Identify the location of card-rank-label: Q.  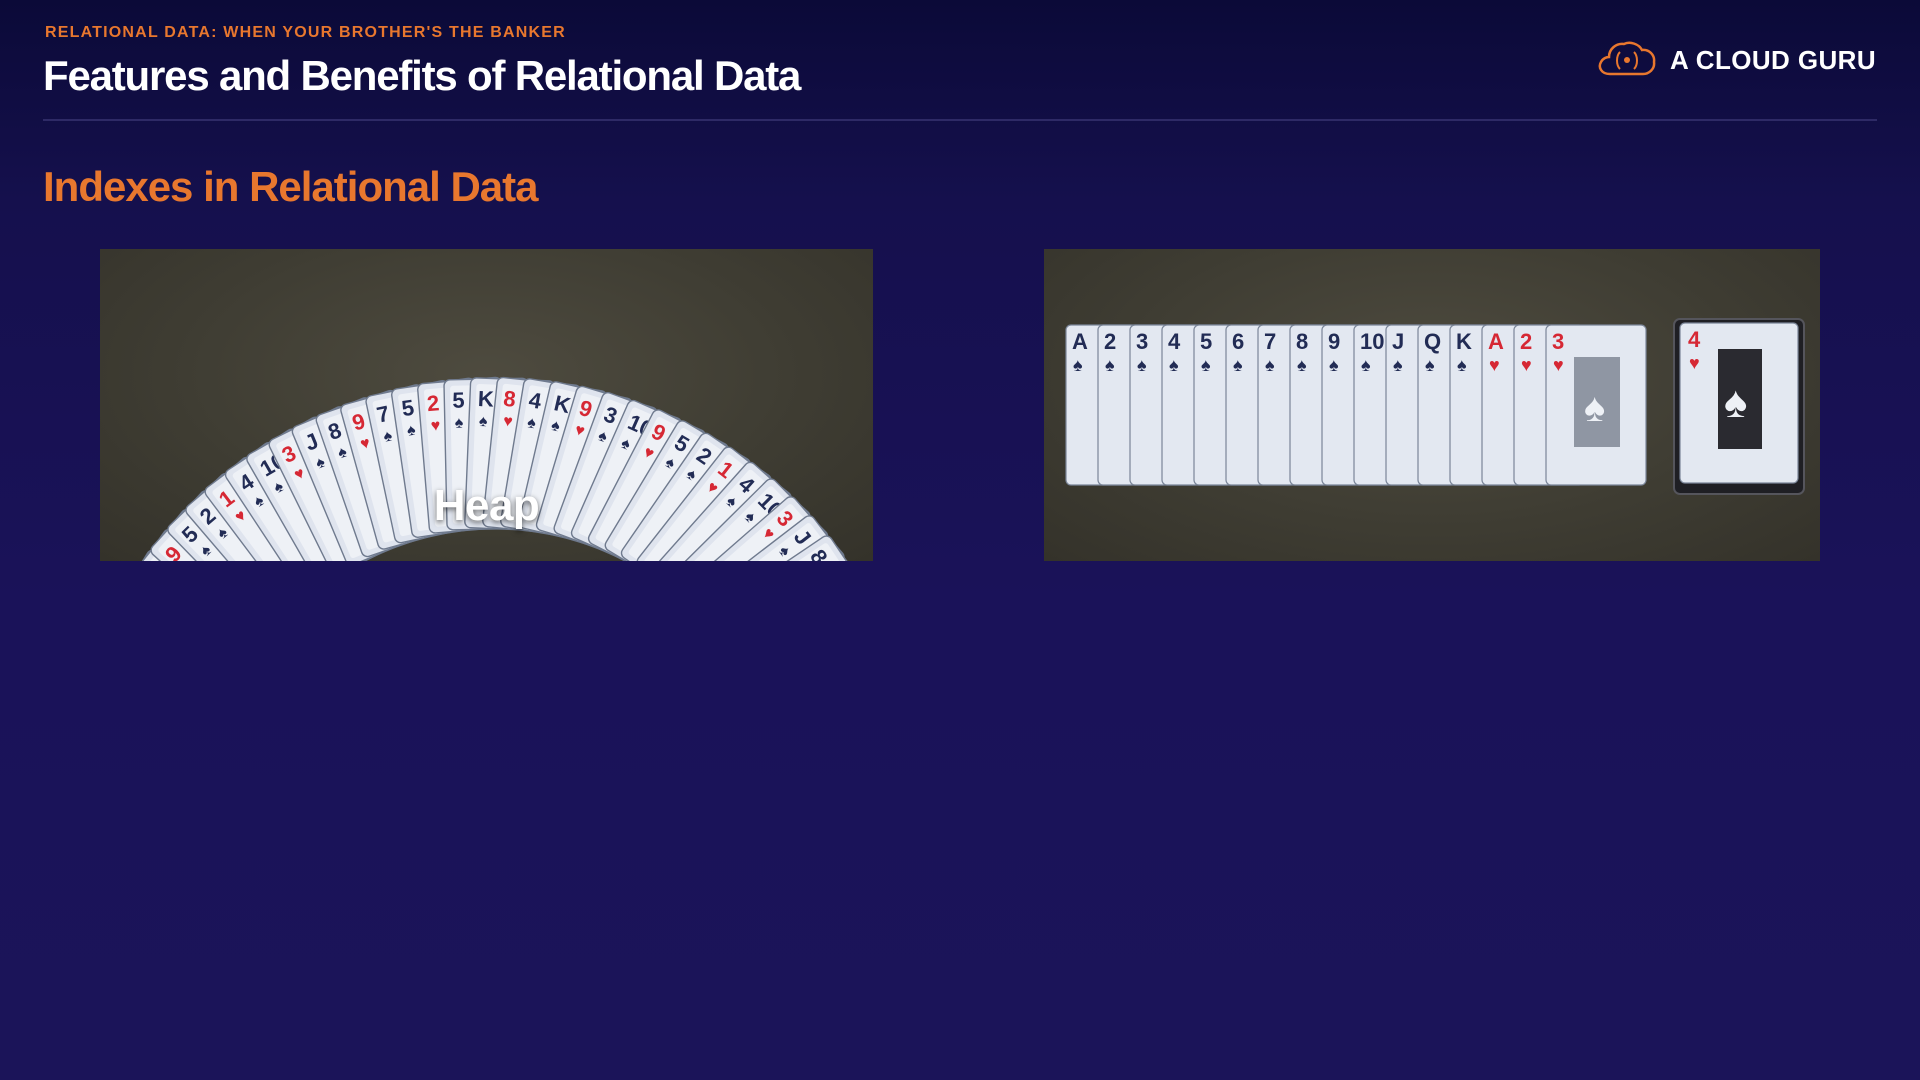
(1432, 341).